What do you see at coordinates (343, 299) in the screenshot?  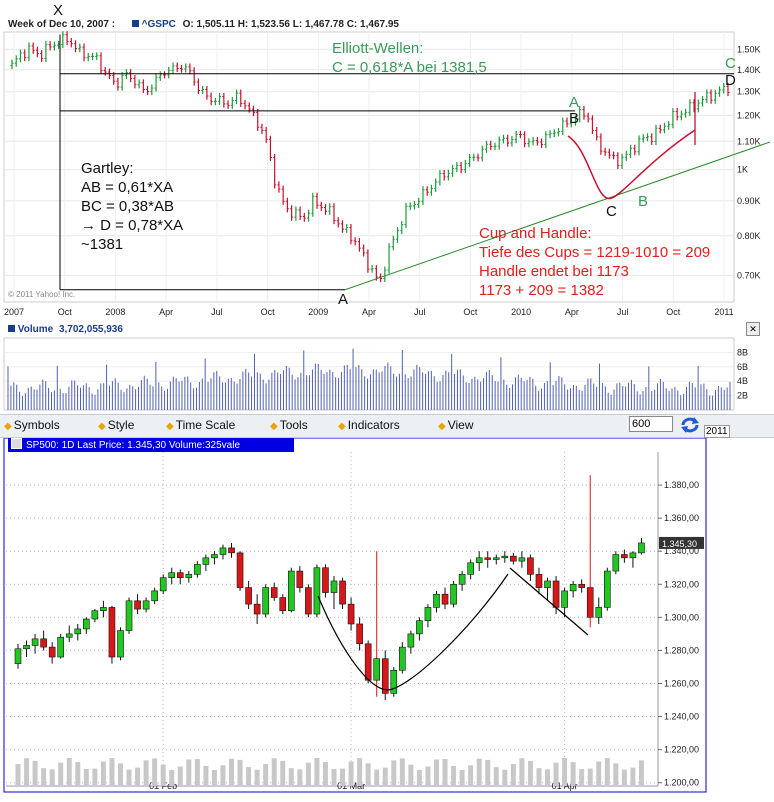 I see `label-A-bottom: A` at bounding box center [343, 299].